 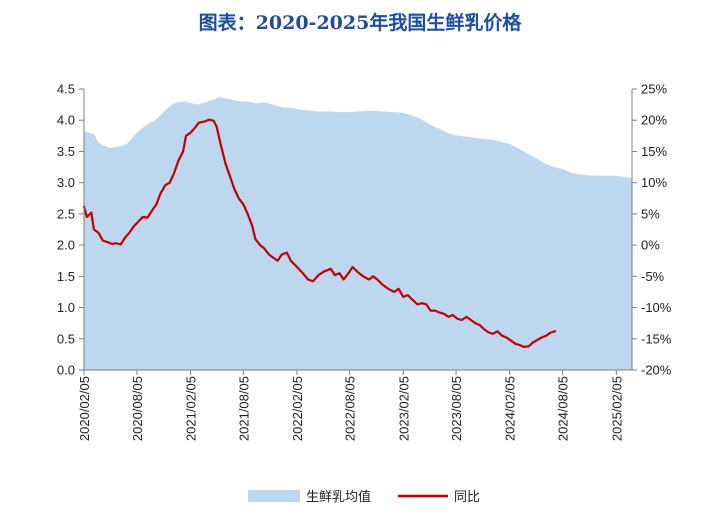 I want to click on x-tick-label: 2023/08/05, so click(x=456, y=408).